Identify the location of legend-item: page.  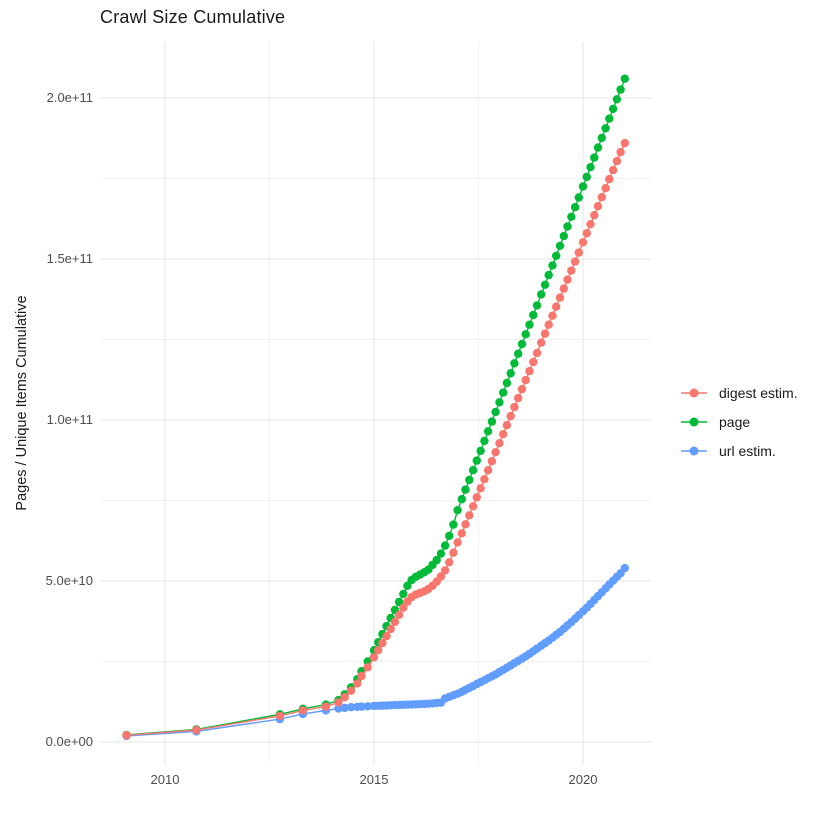
(739, 421).